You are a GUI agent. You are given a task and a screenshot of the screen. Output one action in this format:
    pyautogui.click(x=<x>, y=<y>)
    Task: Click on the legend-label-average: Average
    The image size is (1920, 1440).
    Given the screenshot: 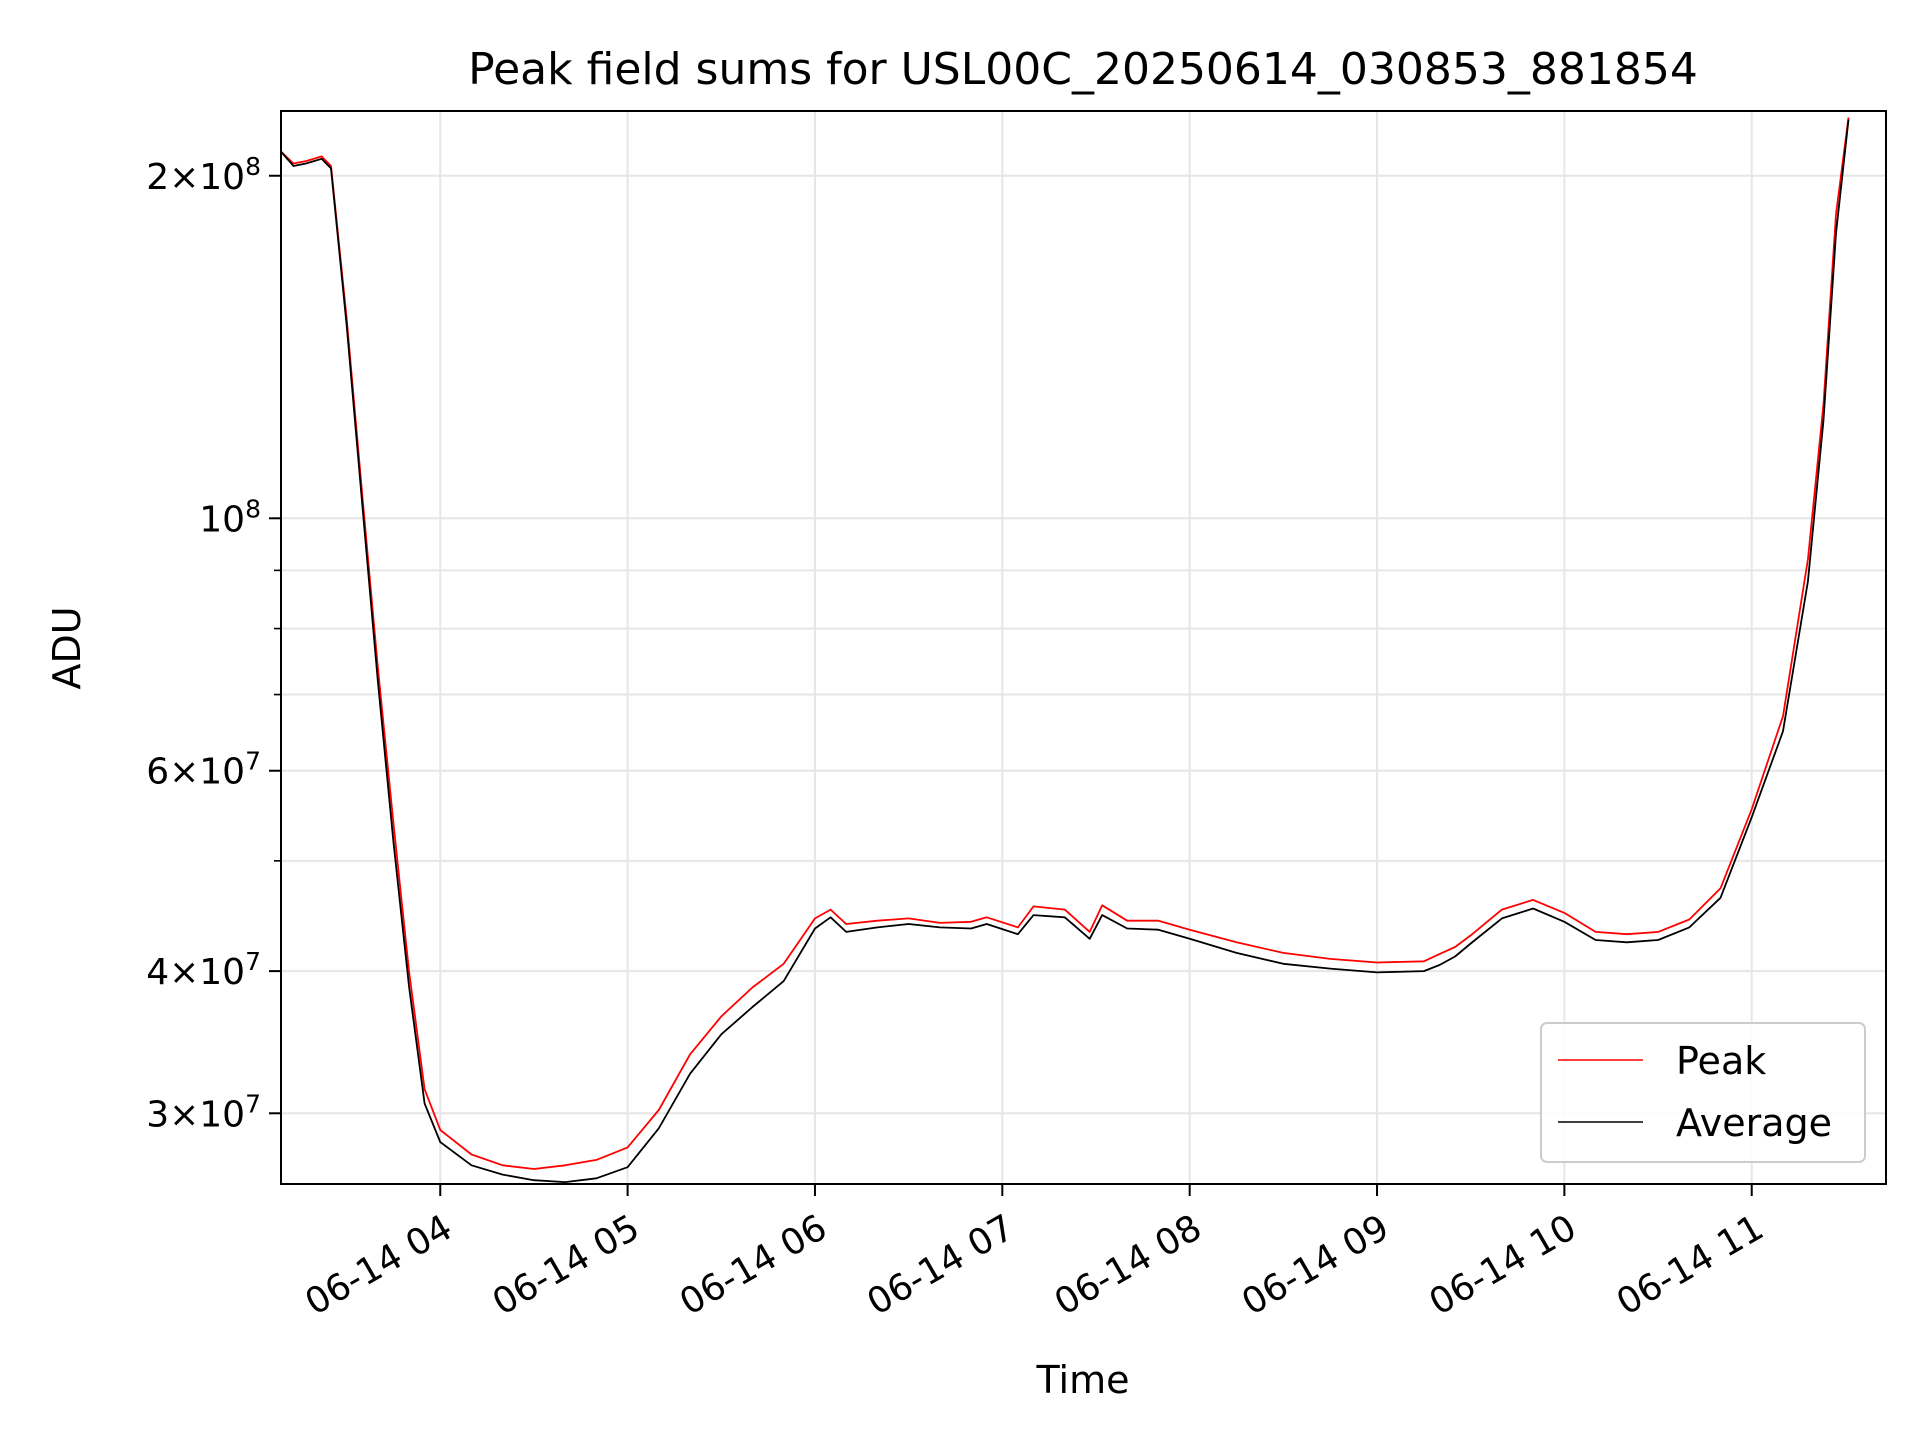 What is the action you would take?
    pyautogui.click(x=1754, y=1123)
    